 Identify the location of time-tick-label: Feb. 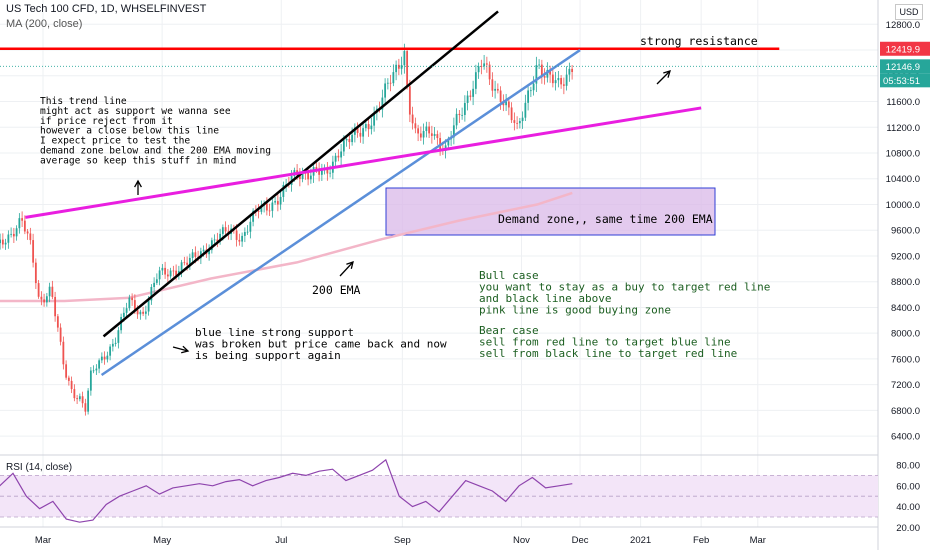
(701, 540).